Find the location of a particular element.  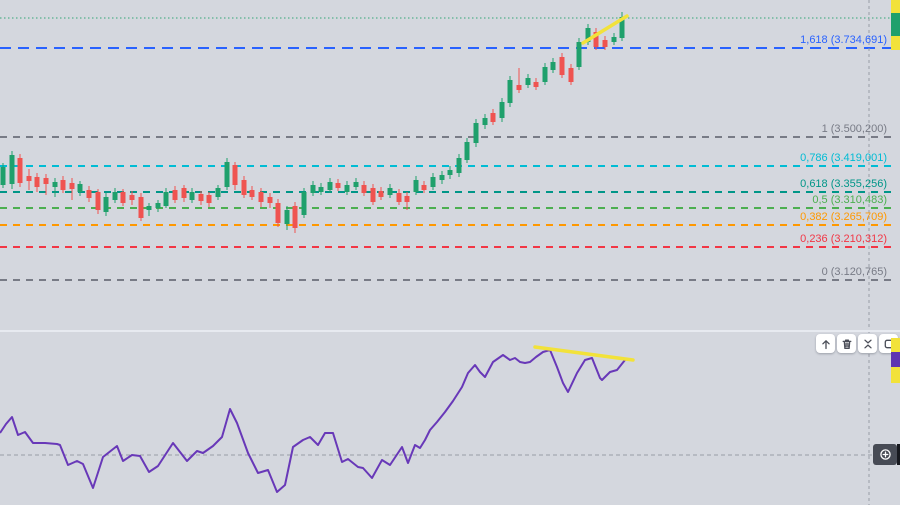

collapse-pane-button is located at coordinates (867, 343).